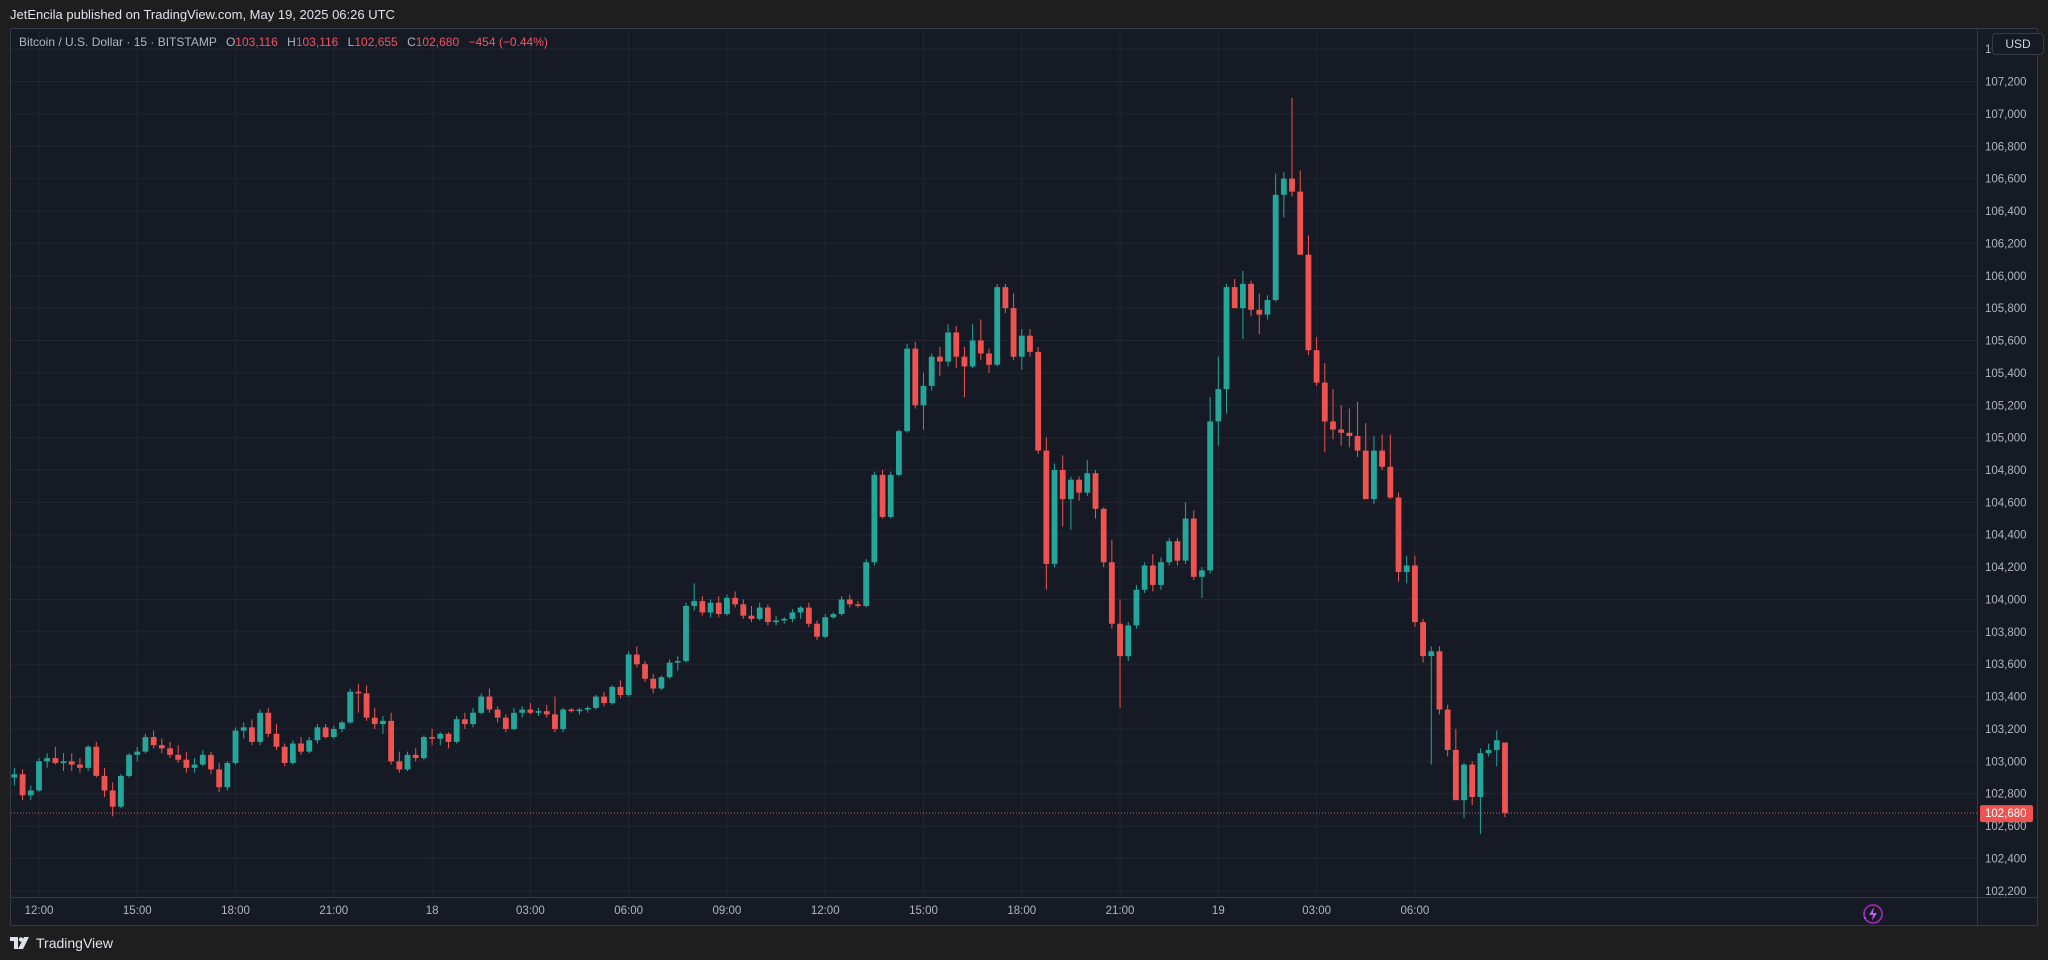 This screenshot has height=960, width=2048. Describe the element at coordinates (291, 42) in the screenshot. I see `high-key: H` at that location.